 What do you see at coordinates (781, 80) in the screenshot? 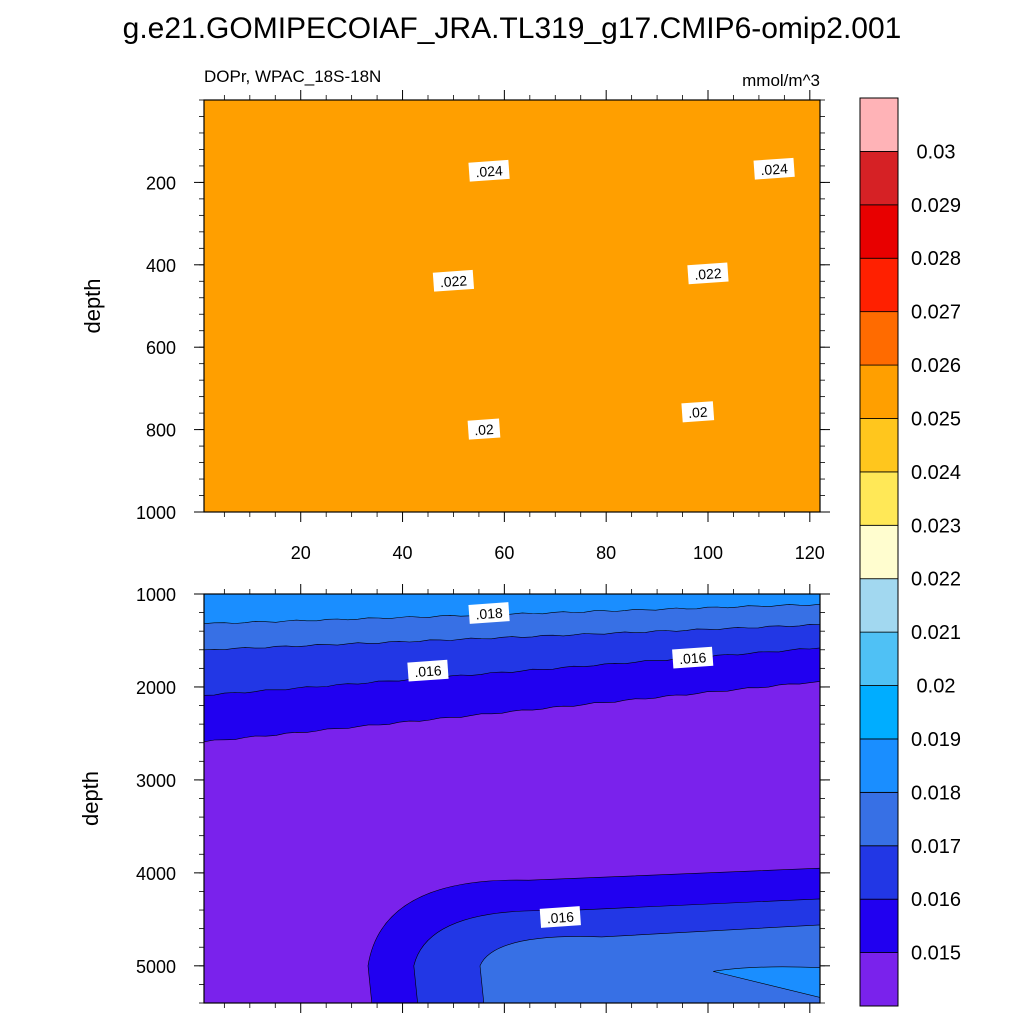
I see `units-label: mmol/m^3` at bounding box center [781, 80].